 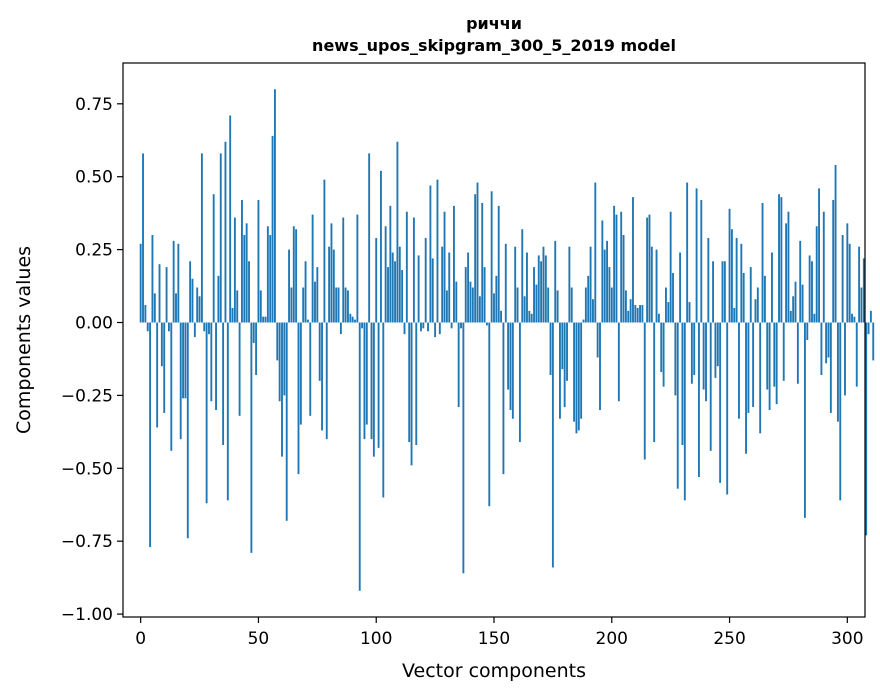 What do you see at coordinates (376, 639) in the screenshot?
I see `x-tick-label: 100` at bounding box center [376, 639].